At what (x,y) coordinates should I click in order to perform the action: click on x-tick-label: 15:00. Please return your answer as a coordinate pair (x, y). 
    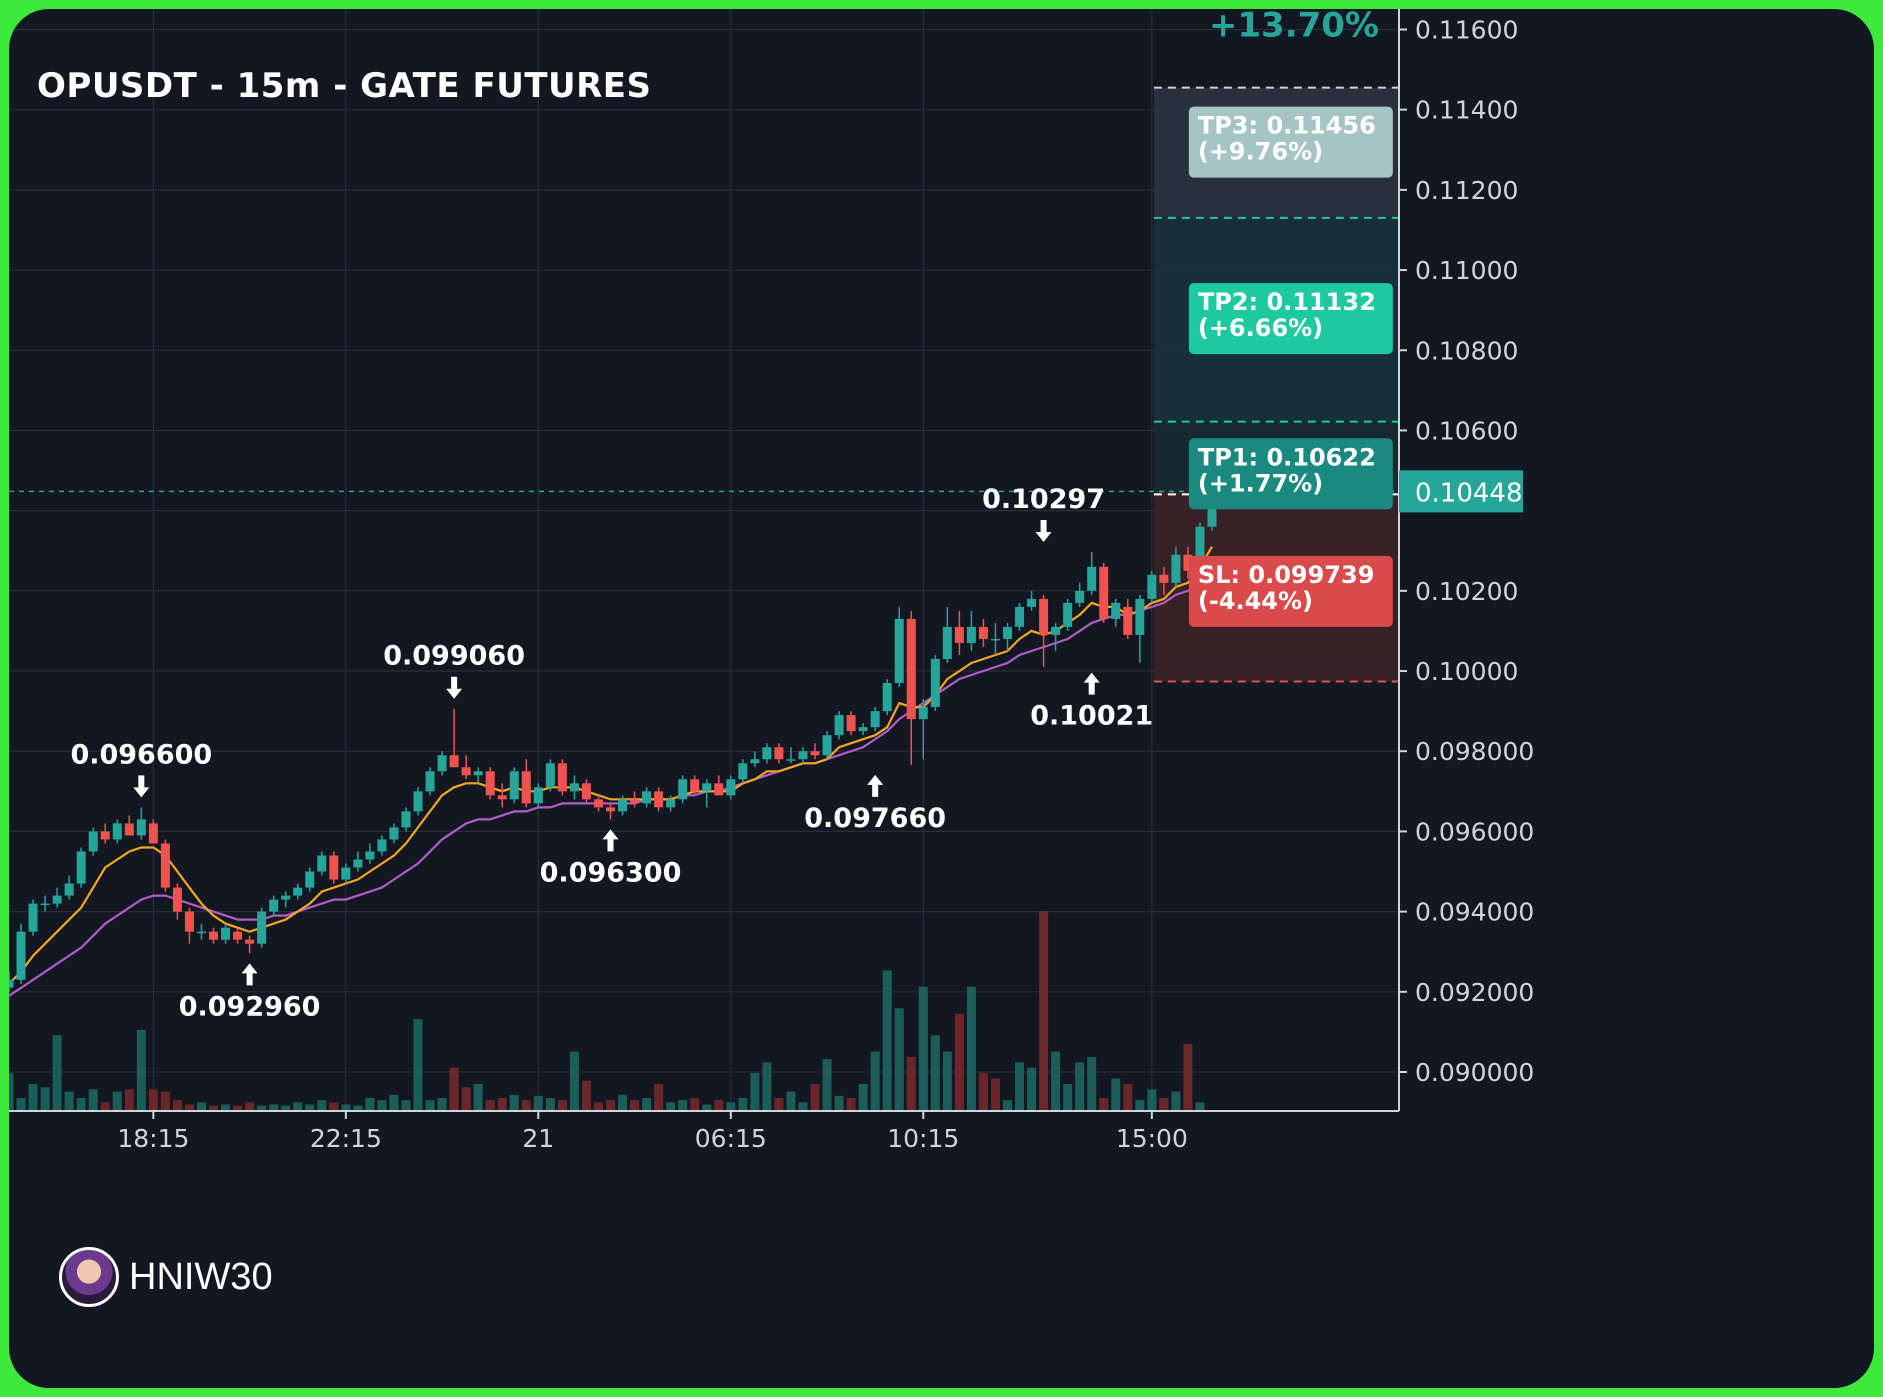
    Looking at the image, I should click on (1152, 1138).